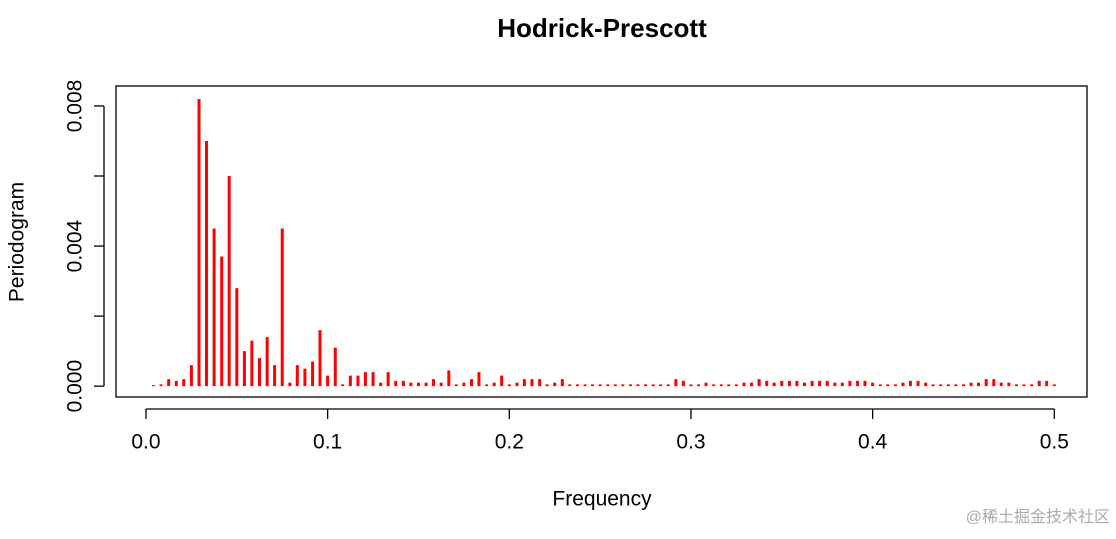 This screenshot has height=539, width=1116. I want to click on y-tick-label: 0.000, so click(75, 386).